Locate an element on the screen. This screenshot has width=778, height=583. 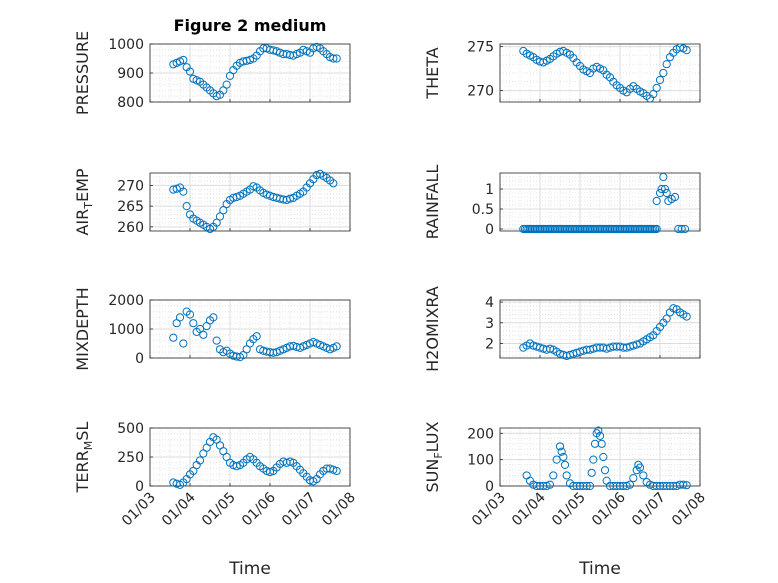
y-axis-label: AIRTEMP is located at coordinates (84, 201).